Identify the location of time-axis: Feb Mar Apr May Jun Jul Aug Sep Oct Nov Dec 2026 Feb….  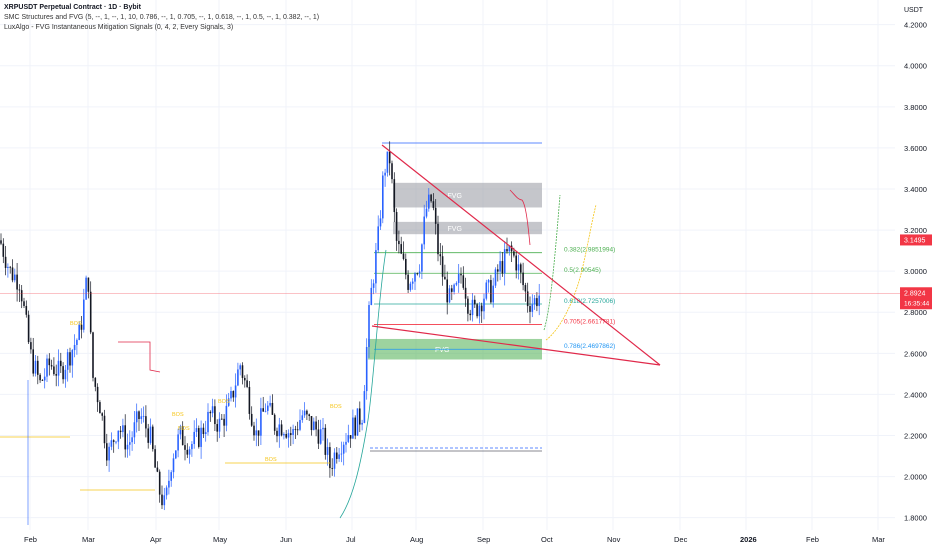
(454, 539).